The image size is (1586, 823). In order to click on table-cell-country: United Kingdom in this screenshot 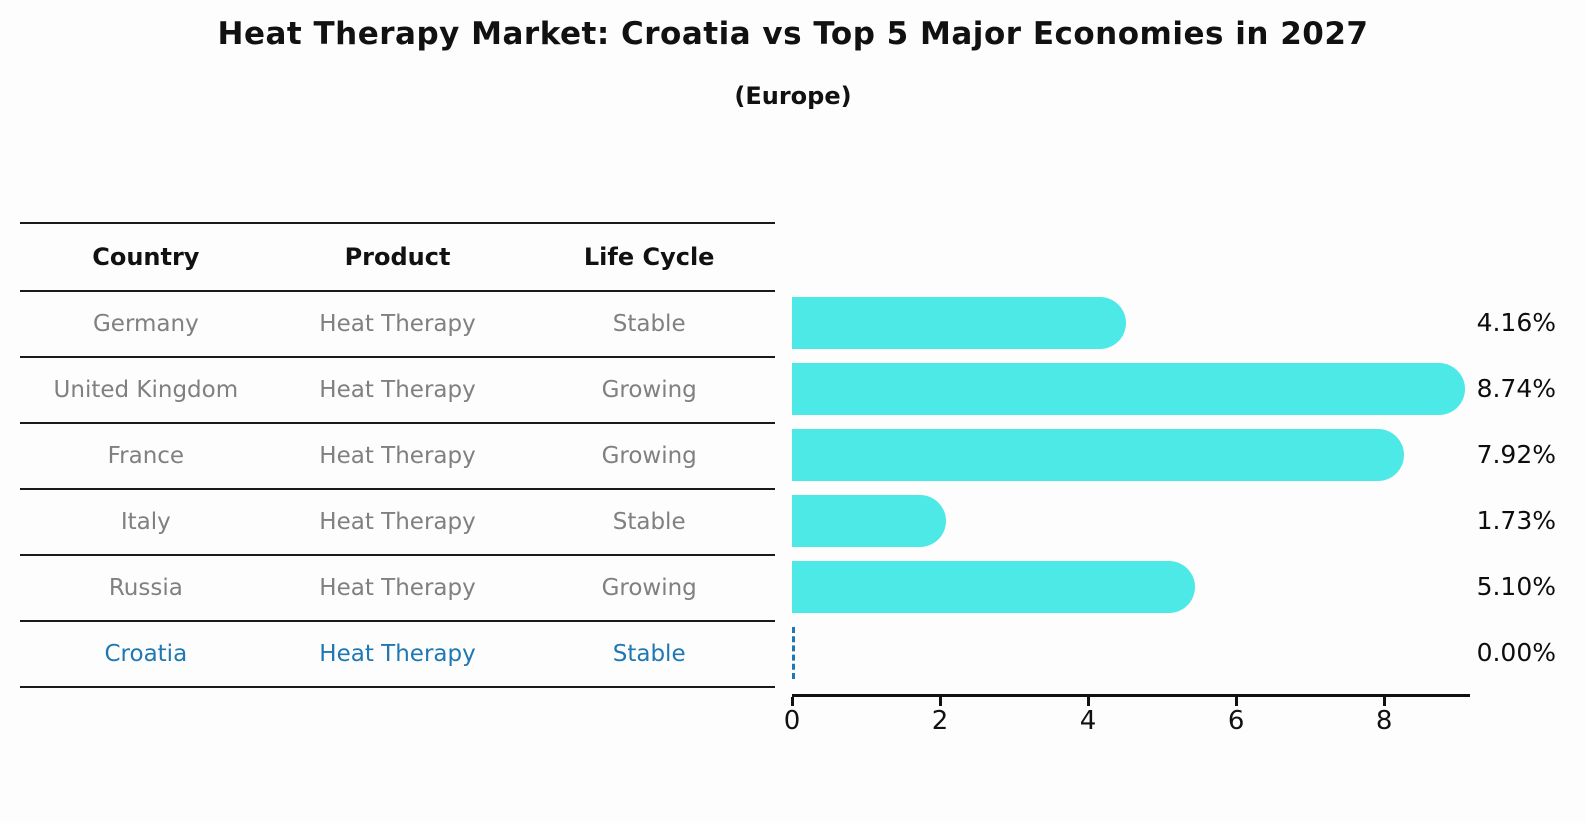, I will do `click(146, 390)`.